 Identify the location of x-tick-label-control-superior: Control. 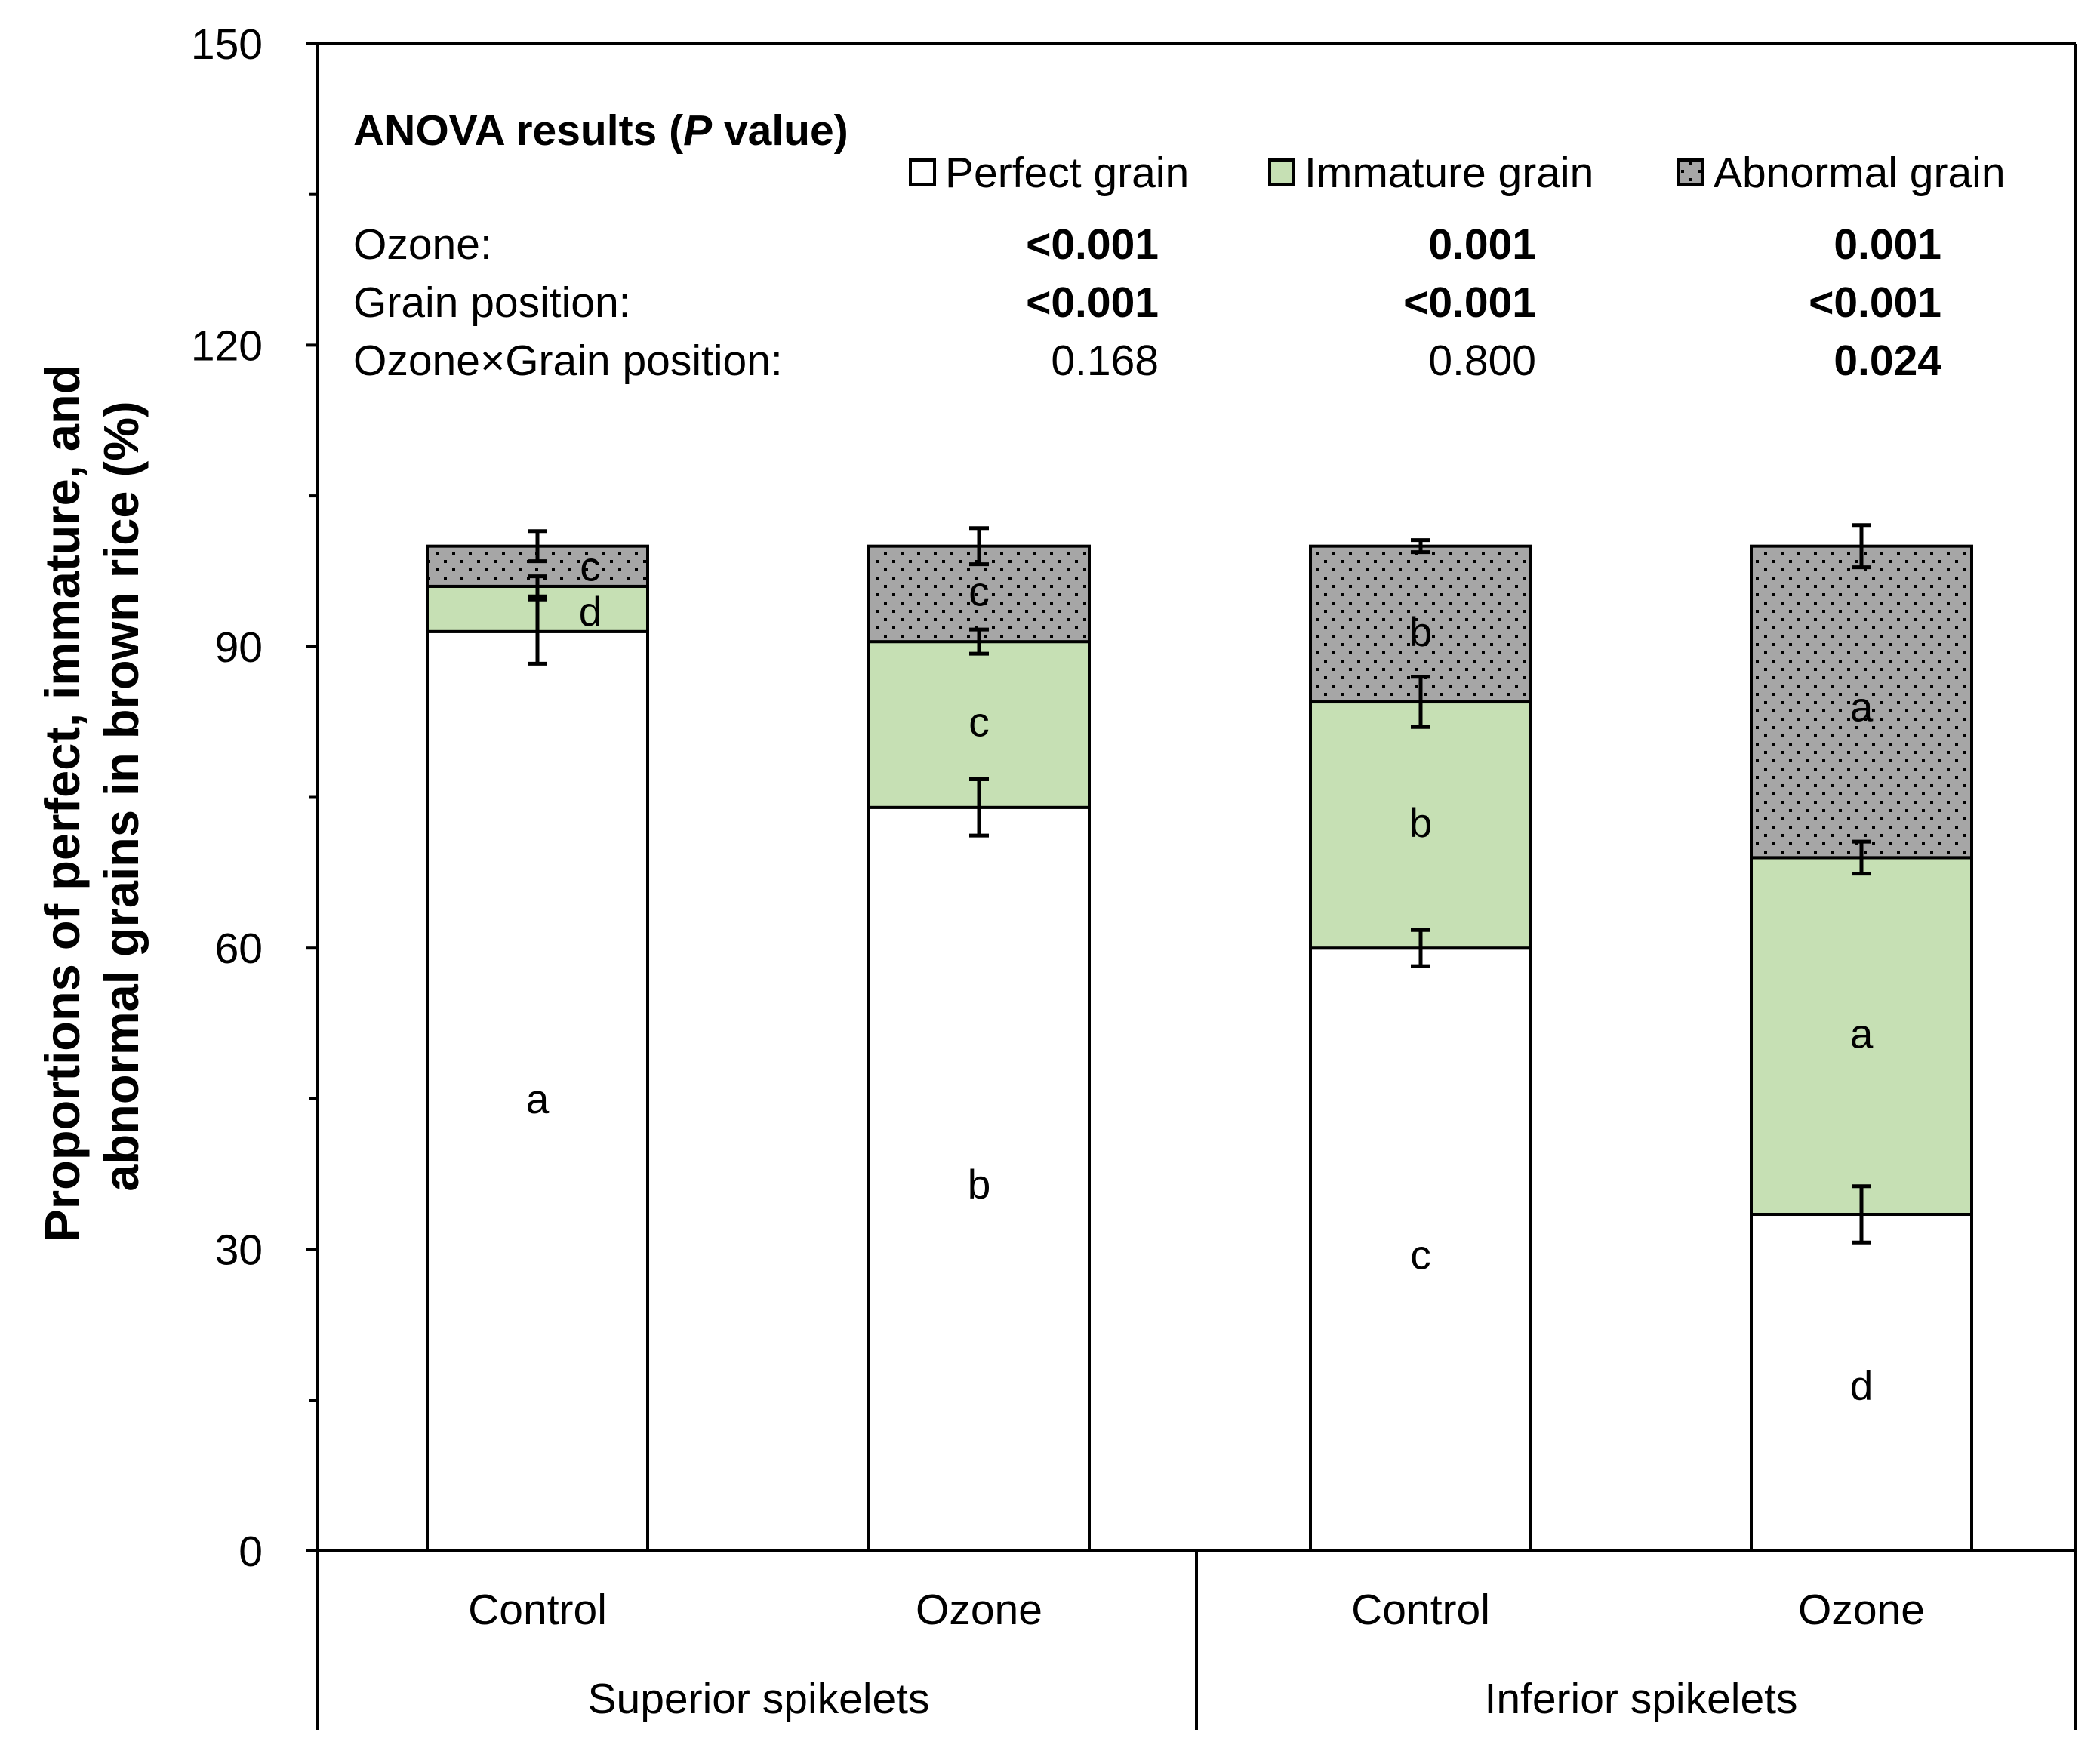
(537, 1610).